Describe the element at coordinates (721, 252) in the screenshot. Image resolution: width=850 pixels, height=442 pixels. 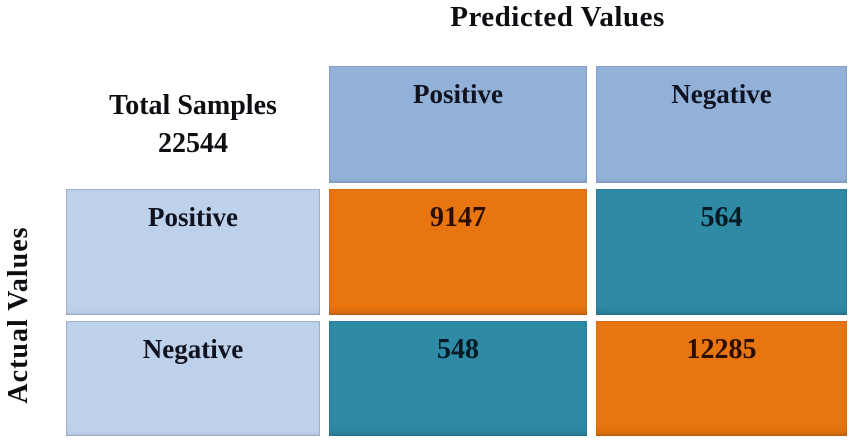
I see `cell-actual-positive-predicted-negative: 564` at that location.